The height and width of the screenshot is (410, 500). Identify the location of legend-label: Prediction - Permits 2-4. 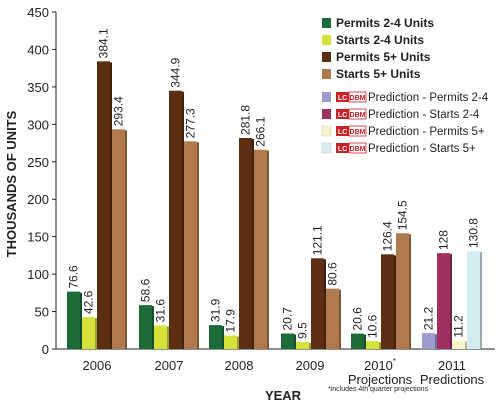
(428, 98).